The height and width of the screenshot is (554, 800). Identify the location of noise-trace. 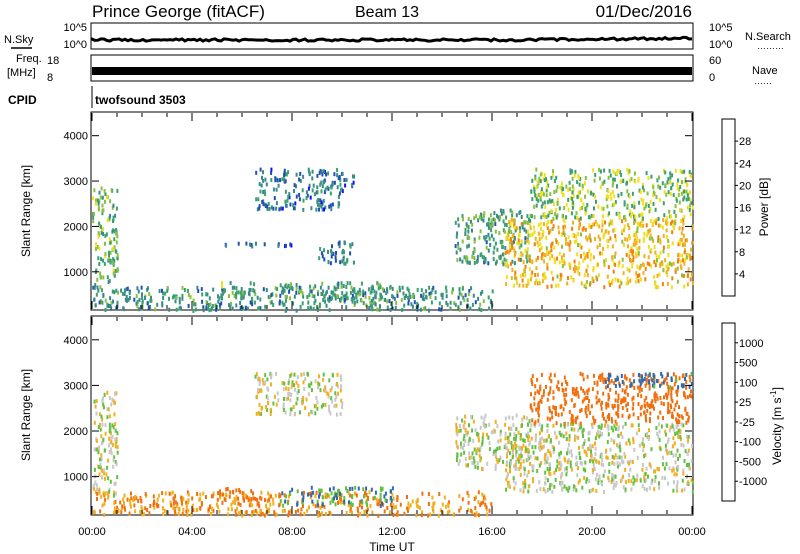
(391, 39).